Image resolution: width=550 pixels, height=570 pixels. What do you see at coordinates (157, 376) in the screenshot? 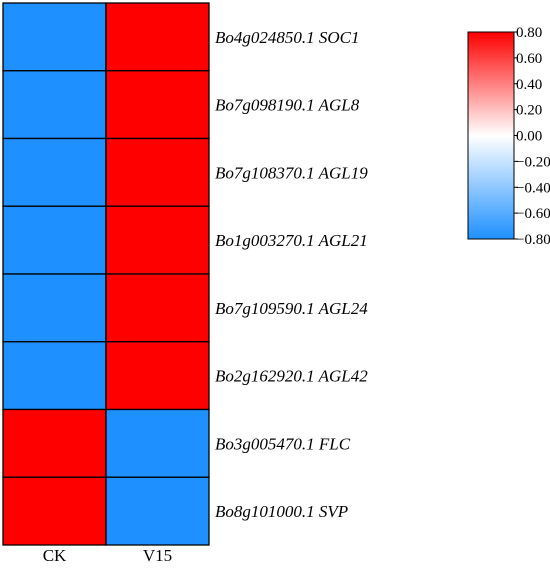
I see `heatmap-cell-bo2g162920-1-agl42-v15` at bounding box center [157, 376].